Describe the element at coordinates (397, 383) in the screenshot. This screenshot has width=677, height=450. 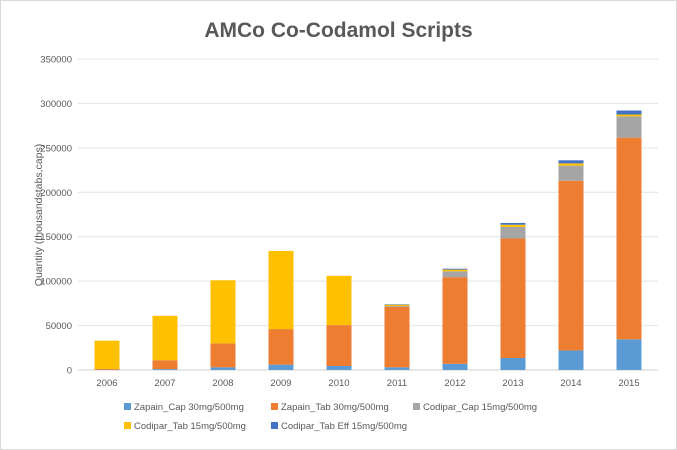
I see `x-tick-label: 2011` at that location.